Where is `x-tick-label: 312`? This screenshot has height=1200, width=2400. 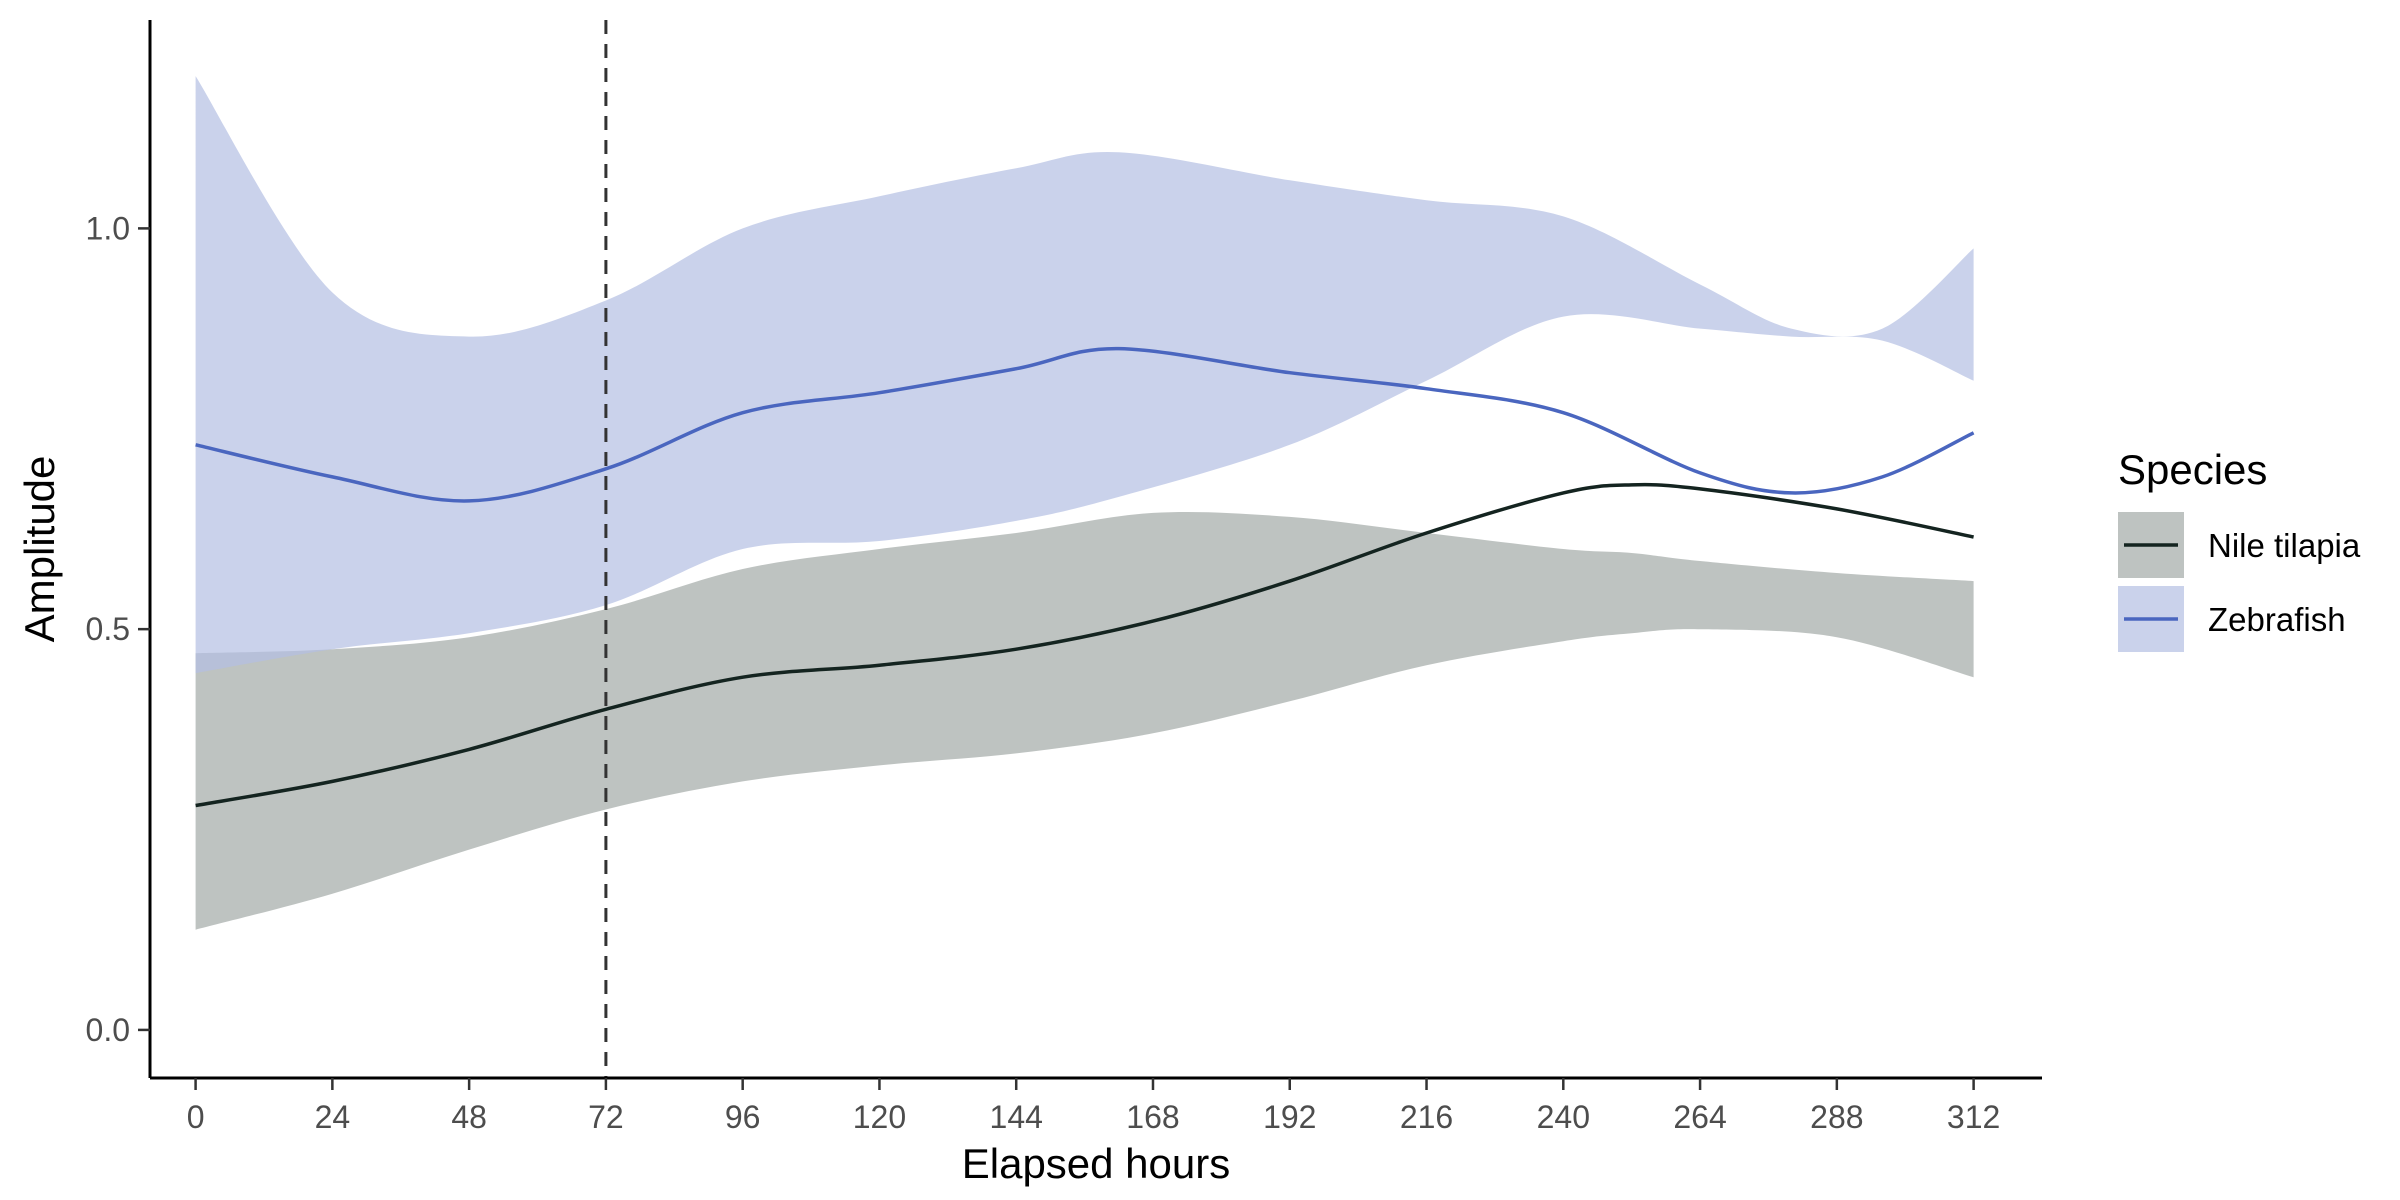 x-tick-label: 312 is located at coordinates (1973, 1117).